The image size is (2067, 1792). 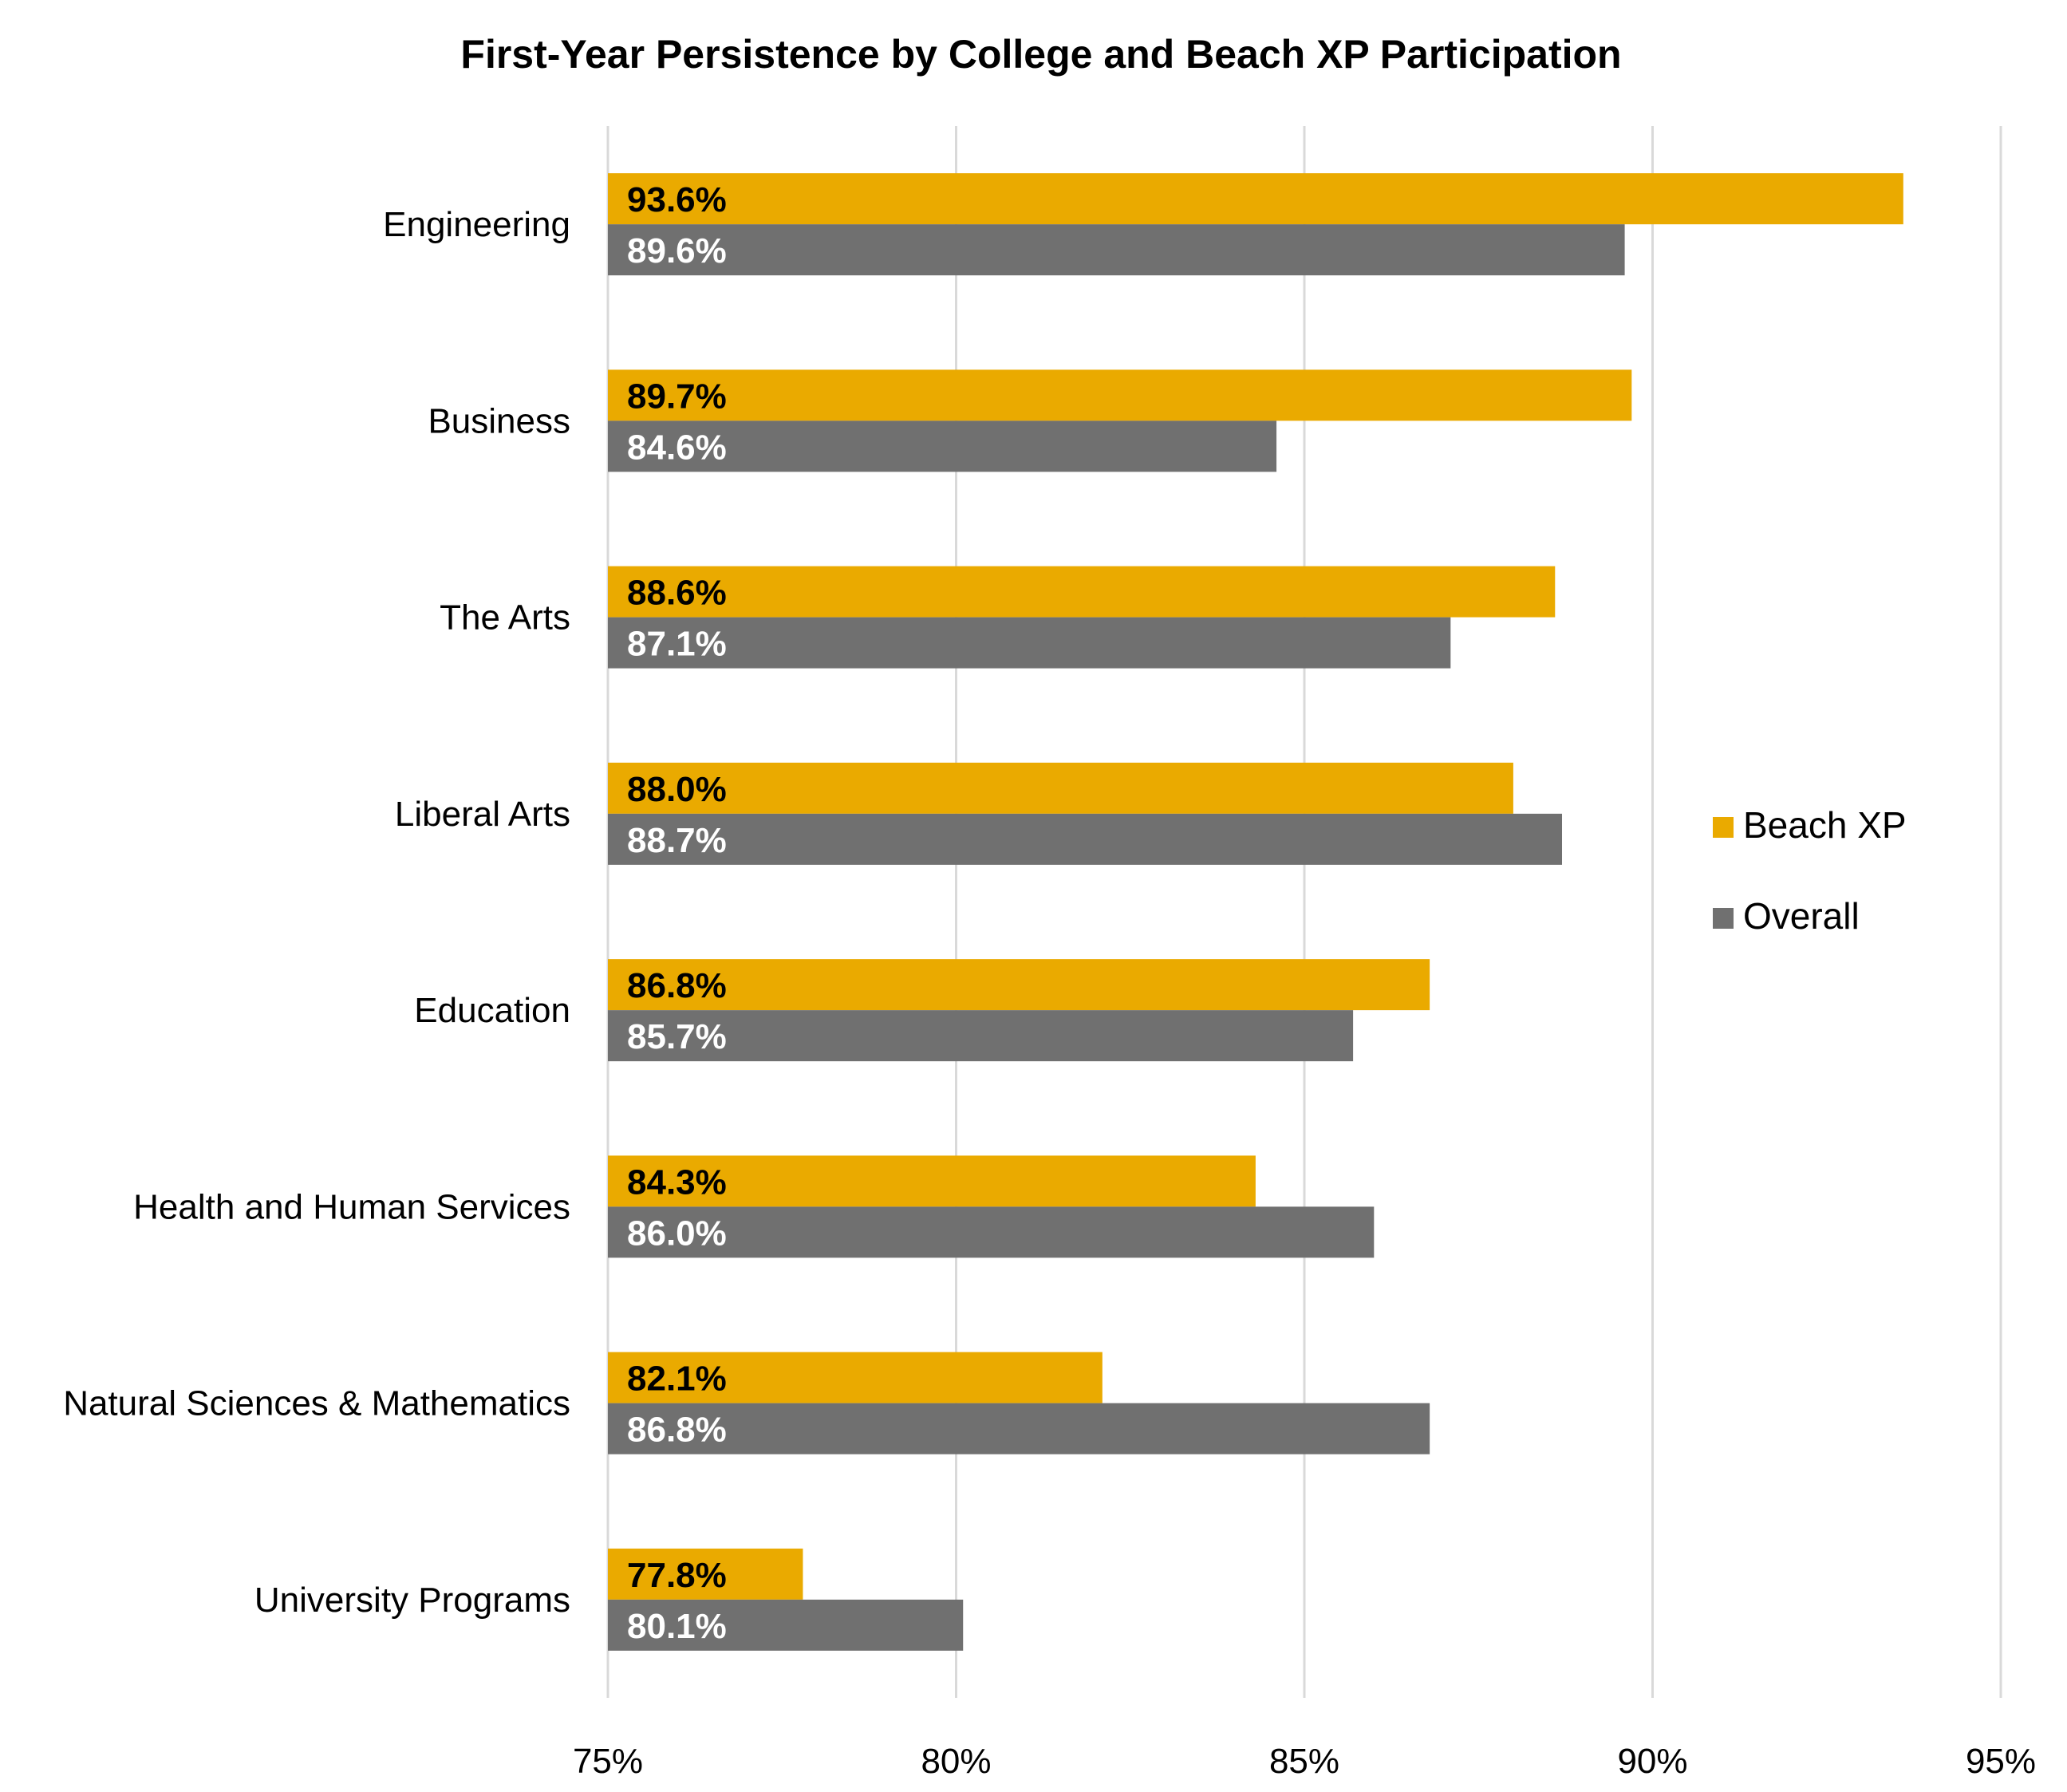 I want to click on bar-beach-xp-university-programs, so click(x=705, y=1574).